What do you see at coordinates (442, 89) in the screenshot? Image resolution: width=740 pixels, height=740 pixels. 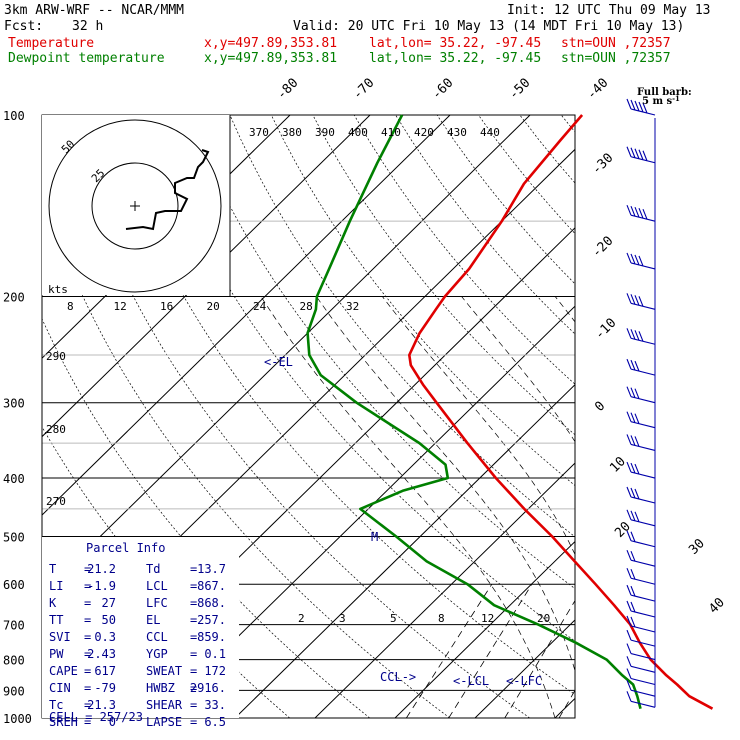 I see `isotherm-label: -60` at bounding box center [442, 89].